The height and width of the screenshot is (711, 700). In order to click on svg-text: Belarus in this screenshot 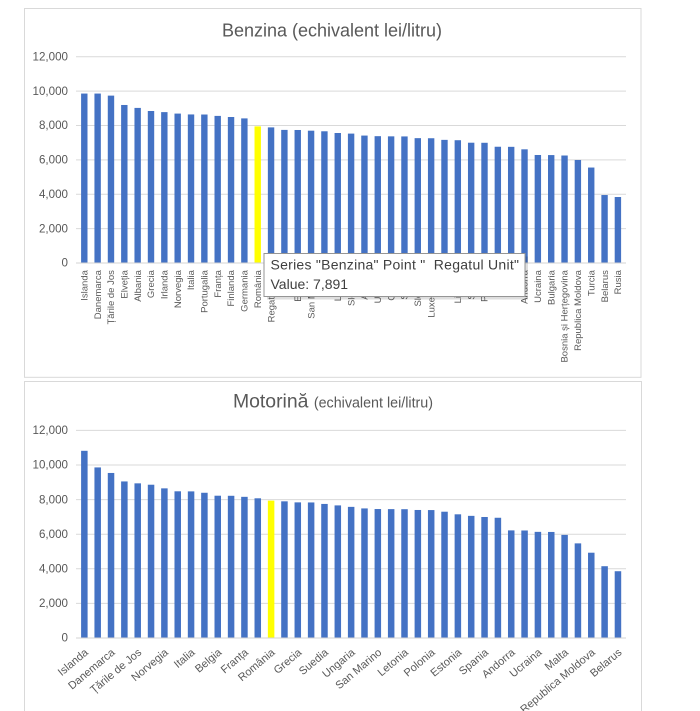, I will do `click(605, 286)`.